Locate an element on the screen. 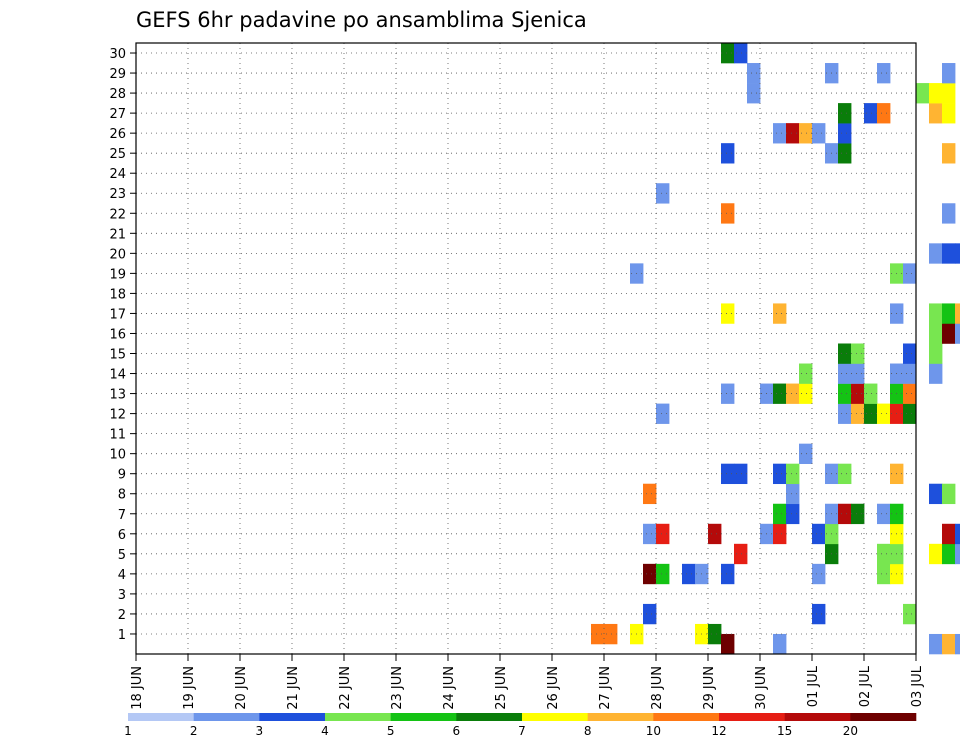 The image size is (960, 742). y-tick-label: 17 is located at coordinates (117, 314).